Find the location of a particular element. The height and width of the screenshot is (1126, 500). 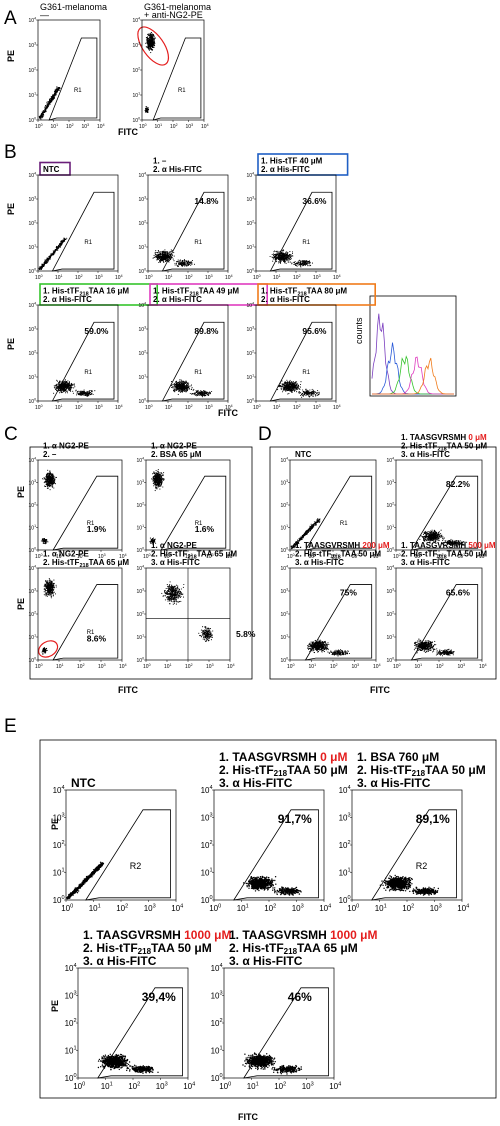

plot-7-ytick-label-4: 10⁴ is located at coordinates (251, 305).